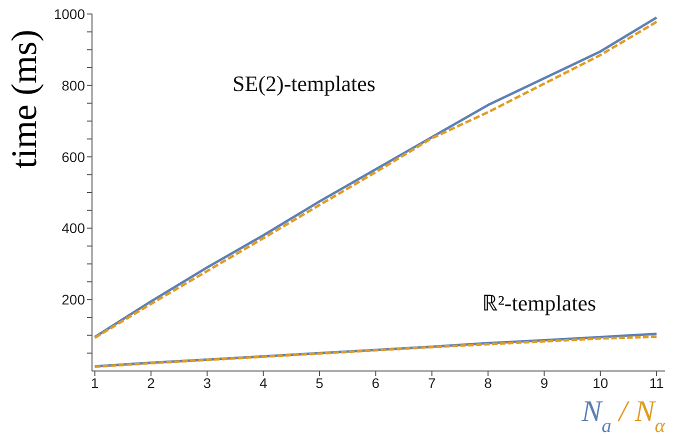 The width and height of the screenshot is (680, 437). I want to click on y-axis-title: time (ms), so click(24, 99).